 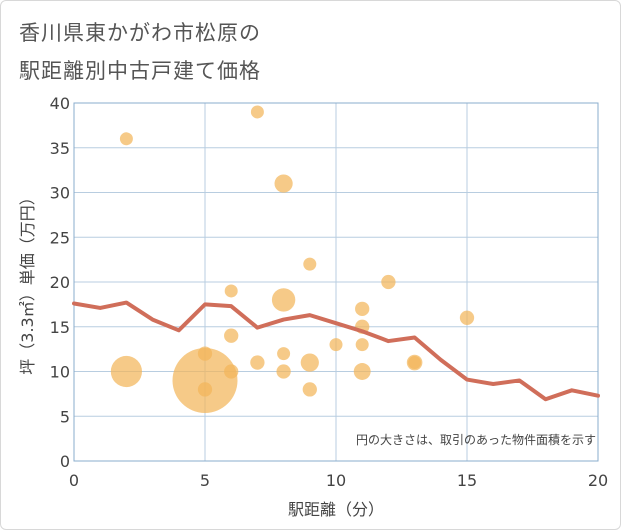 What do you see at coordinates (65, 416) in the screenshot?
I see `y-tick-label-1: 5` at bounding box center [65, 416].